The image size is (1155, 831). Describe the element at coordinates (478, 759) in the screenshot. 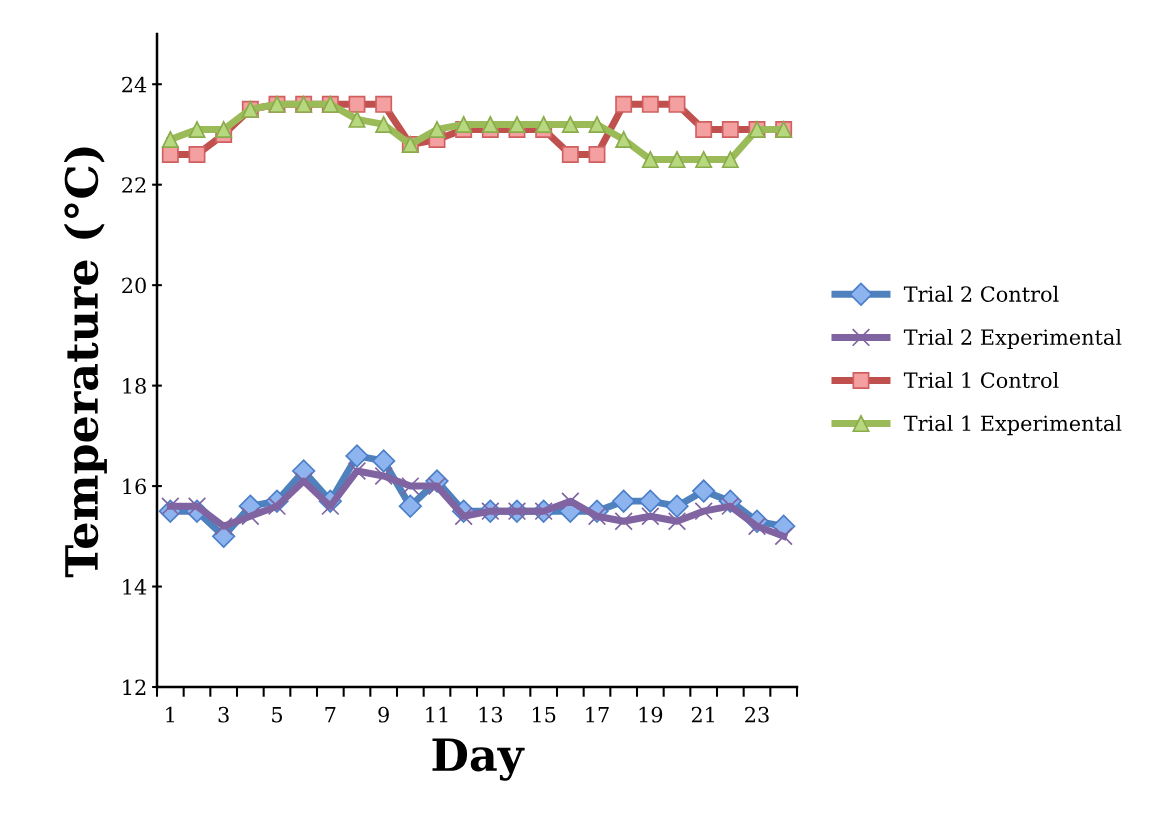

I see `x-axis-title: Day` at that location.